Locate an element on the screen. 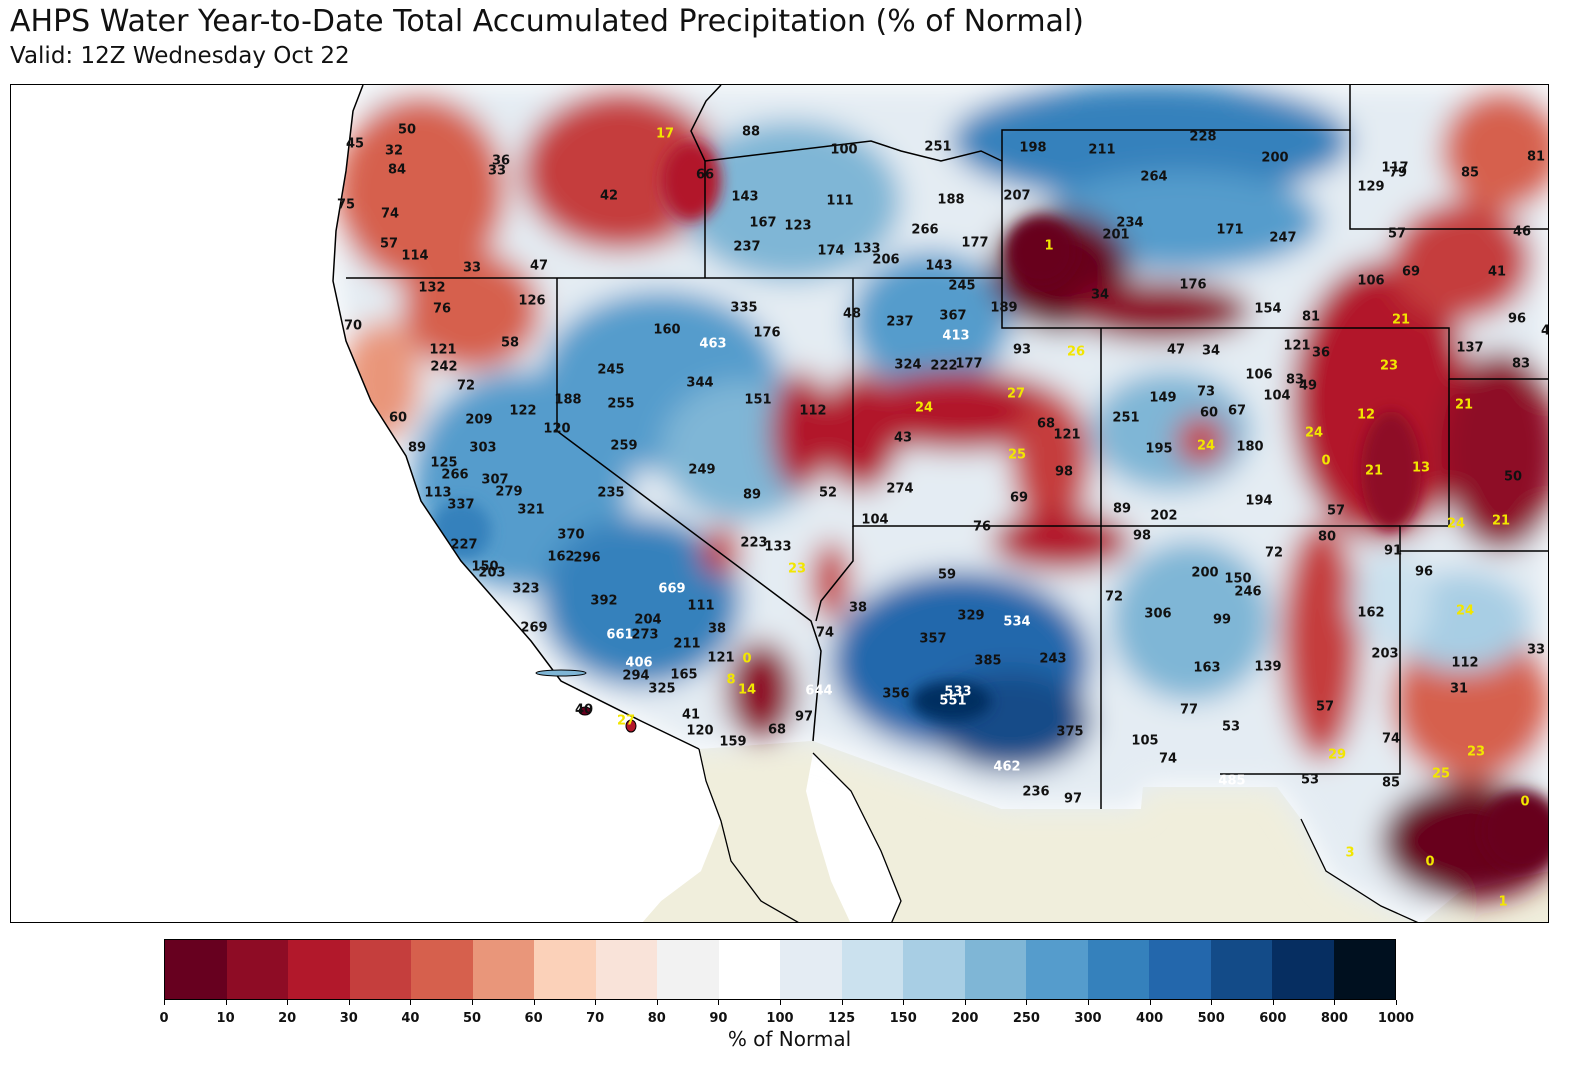 The width and height of the screenshot is (1579, 1067). station-value: 406 is located at coordinates (639, 663).